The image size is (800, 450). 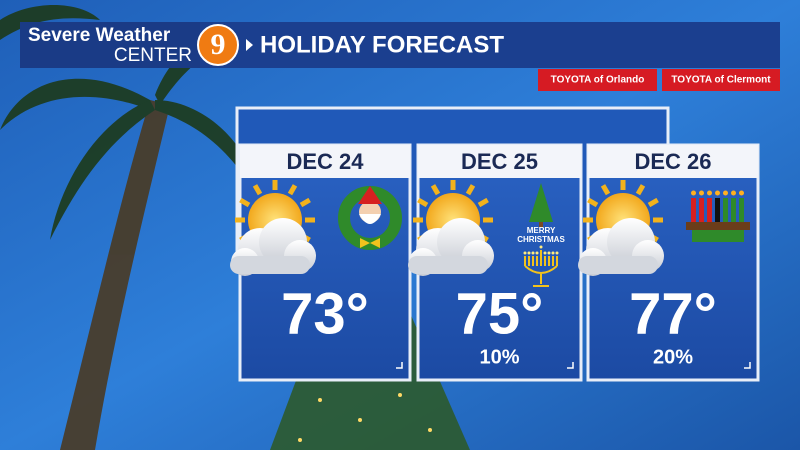 I want to click on brand-box, so click(x=110, y=45).